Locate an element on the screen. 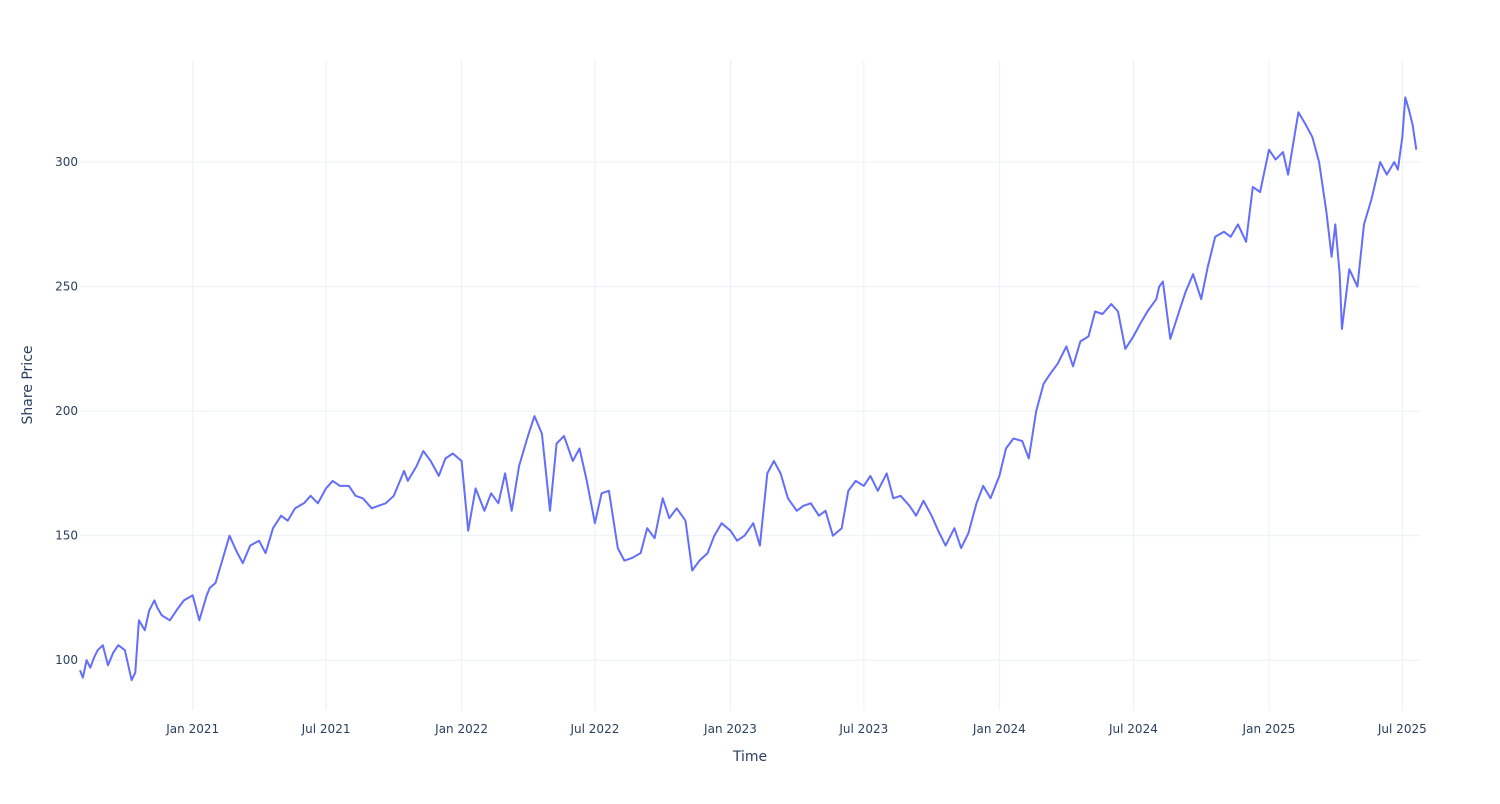 Image resolution: width=1500 pixels, height=804 pixels. y-tick-label: 150 is located at coordinates (66, 536).